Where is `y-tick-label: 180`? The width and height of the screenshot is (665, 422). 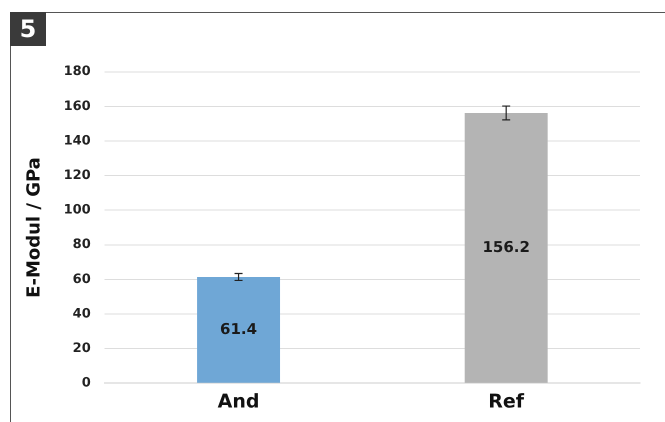 y-tick-label: 180 is located at coordinates (77, 72).